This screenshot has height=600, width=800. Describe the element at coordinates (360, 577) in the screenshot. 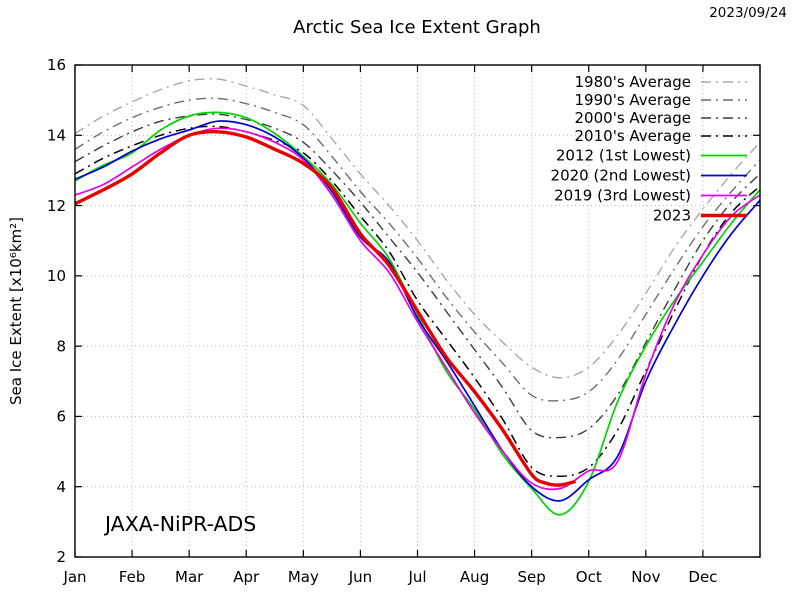

I see `x-tick-label: Jun` at that location.